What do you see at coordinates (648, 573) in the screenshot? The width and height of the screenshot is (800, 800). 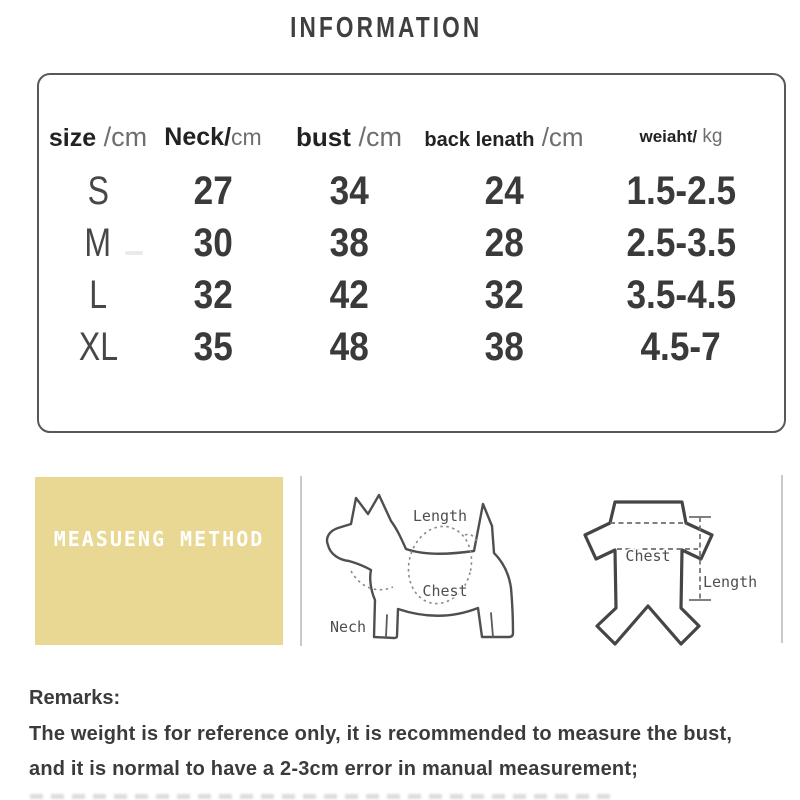 I see `garment-outline` at bounding box center [648, 573].